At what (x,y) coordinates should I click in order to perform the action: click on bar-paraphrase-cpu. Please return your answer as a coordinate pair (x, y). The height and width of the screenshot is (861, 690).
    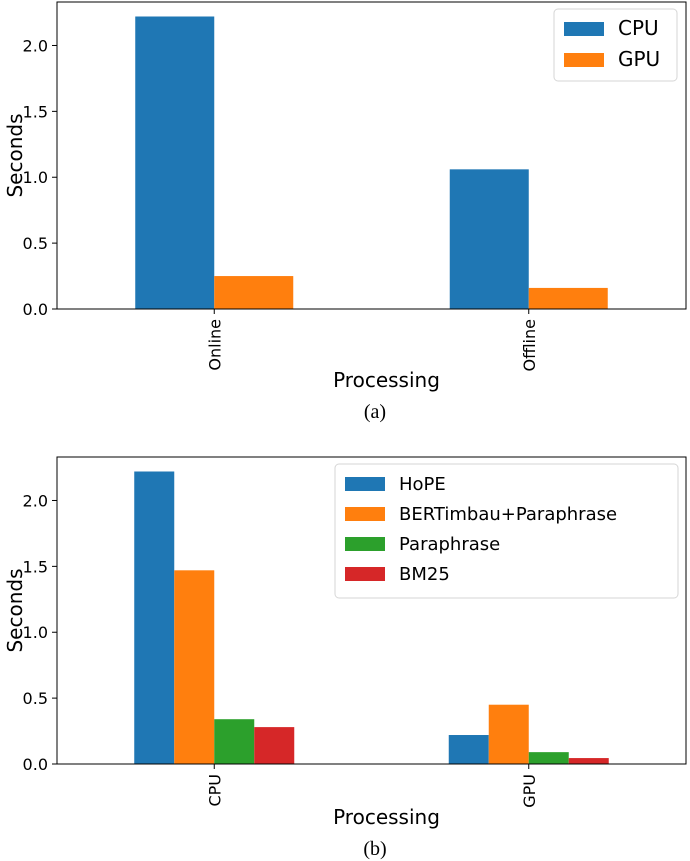
    Looking at the image, I should click on (234, 741).